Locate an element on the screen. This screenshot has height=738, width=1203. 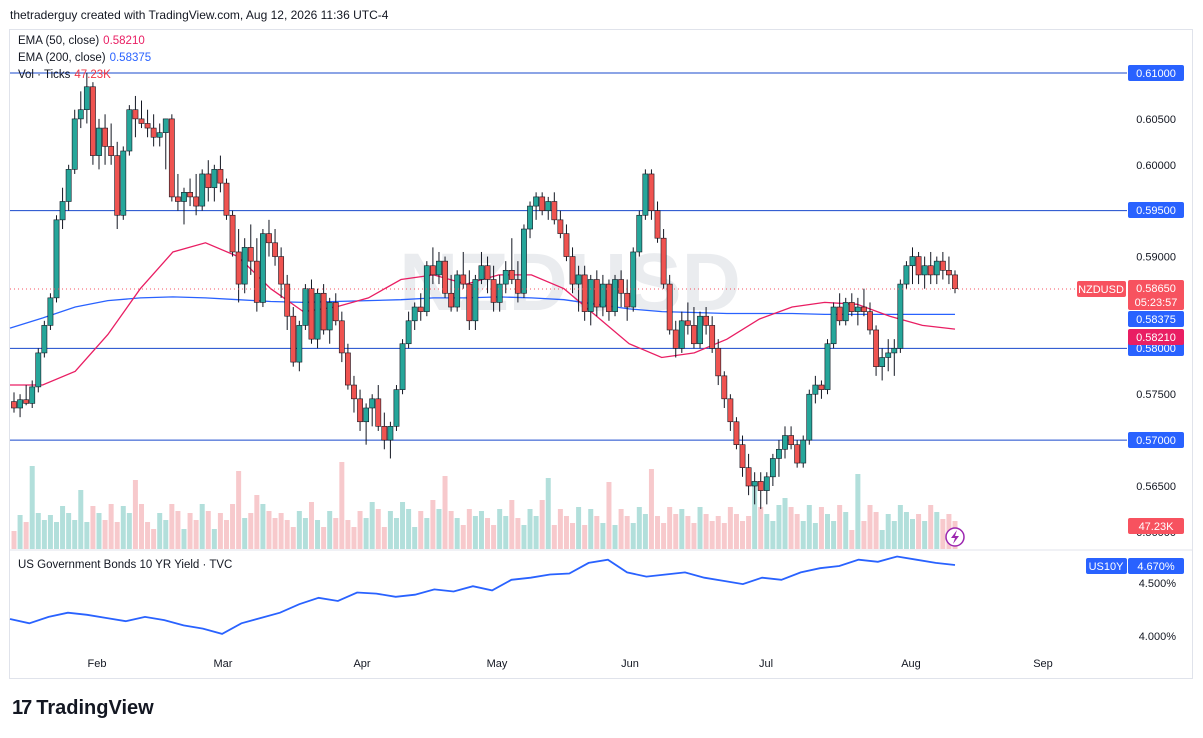
time-tick-label: Jun is located at coordinates (630, 664).